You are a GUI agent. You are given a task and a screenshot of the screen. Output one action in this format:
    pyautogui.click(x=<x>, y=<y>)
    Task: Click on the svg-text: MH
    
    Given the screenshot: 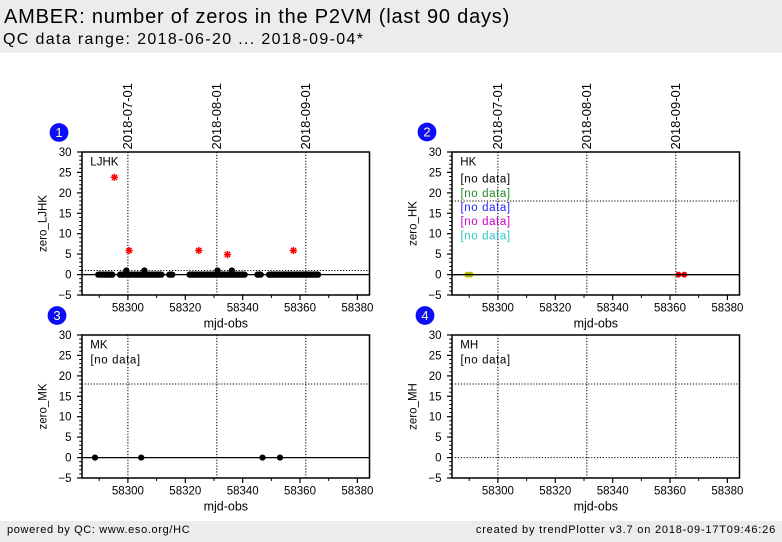 What is the action you would take?
    pyautogui.click(x=469, y=346)
    